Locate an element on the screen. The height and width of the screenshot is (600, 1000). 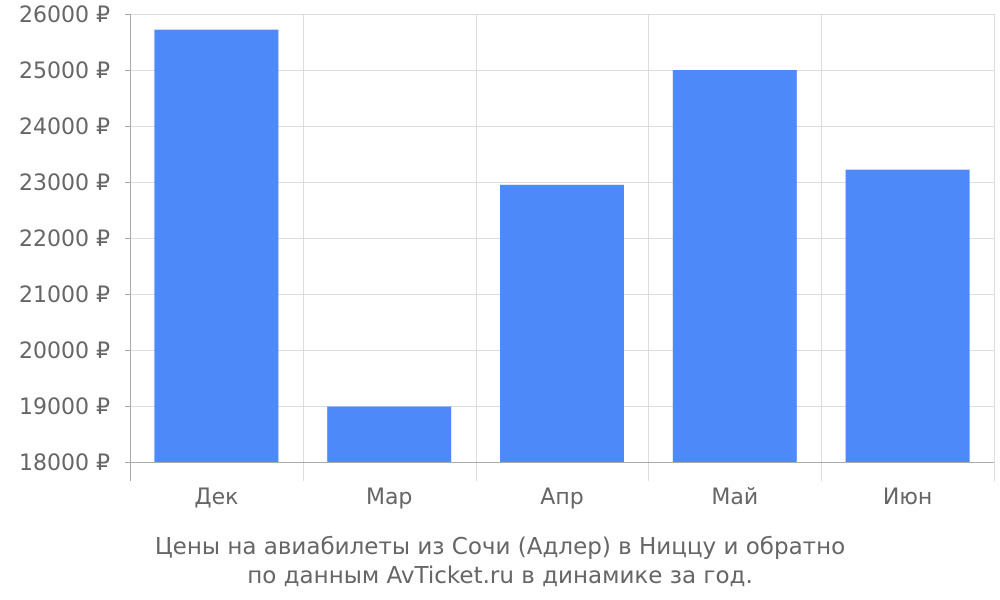
y-tick-label: 26000 ₽ is located at coordinates (64, 15).